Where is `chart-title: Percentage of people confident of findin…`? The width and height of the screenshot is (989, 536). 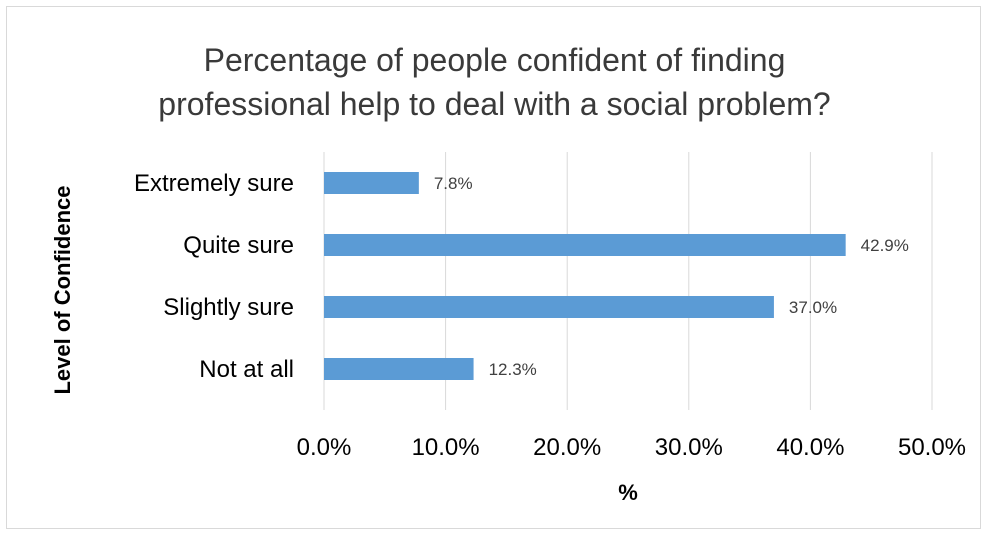 chart-title: Percentage of people confident of findin… is located at coordinates (494, 82).